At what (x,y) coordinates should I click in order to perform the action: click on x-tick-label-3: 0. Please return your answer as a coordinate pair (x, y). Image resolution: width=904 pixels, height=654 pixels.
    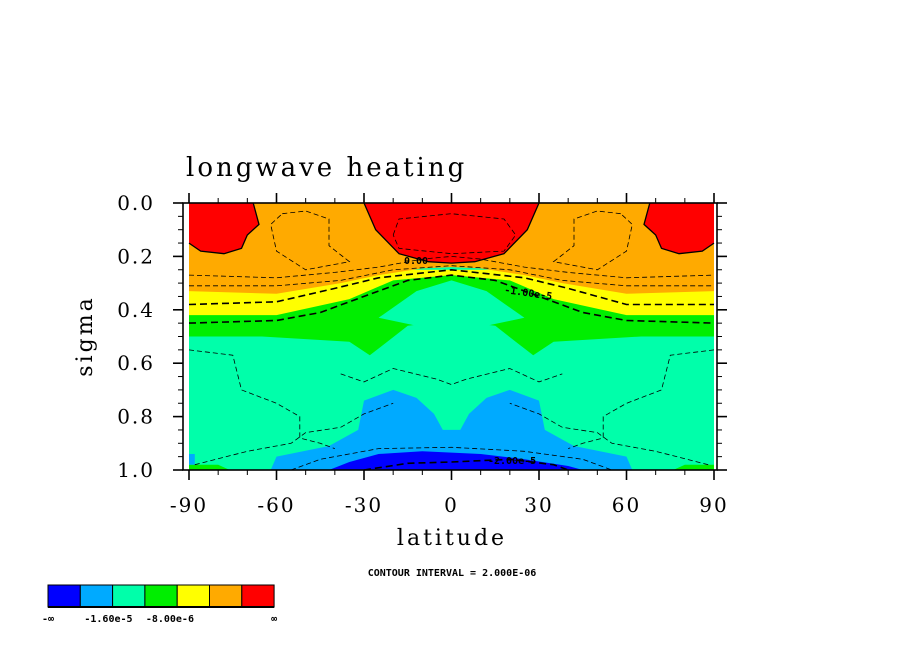
    Looking at the image, I should click on (451, 505).